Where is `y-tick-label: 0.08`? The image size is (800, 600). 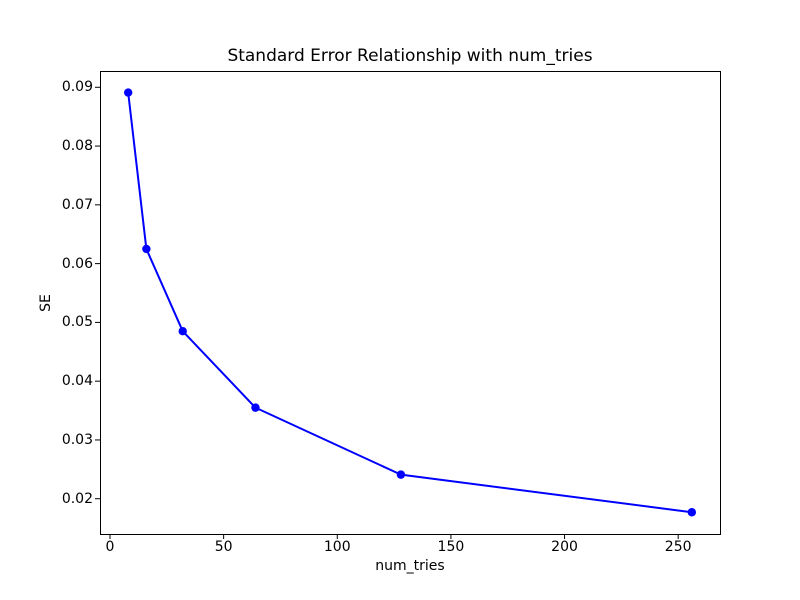 y-tick-label: 0.08 is located at coordinates (77, 146).